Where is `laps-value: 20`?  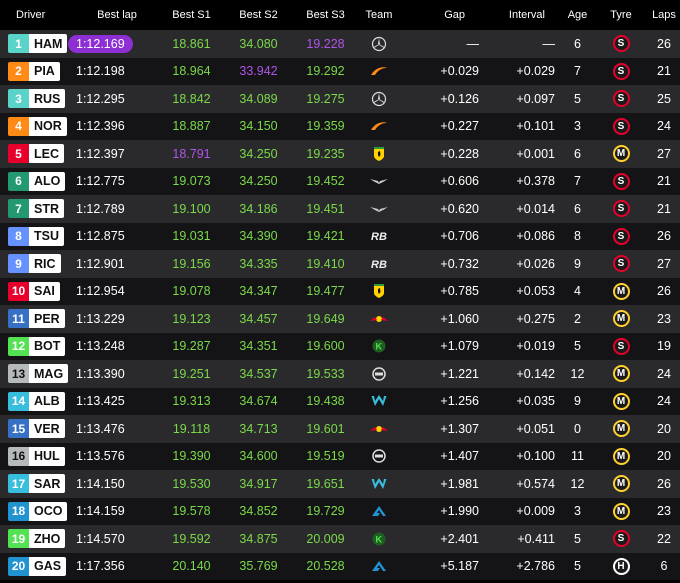
laps-value: 20 is located at coordinates (664, 428).